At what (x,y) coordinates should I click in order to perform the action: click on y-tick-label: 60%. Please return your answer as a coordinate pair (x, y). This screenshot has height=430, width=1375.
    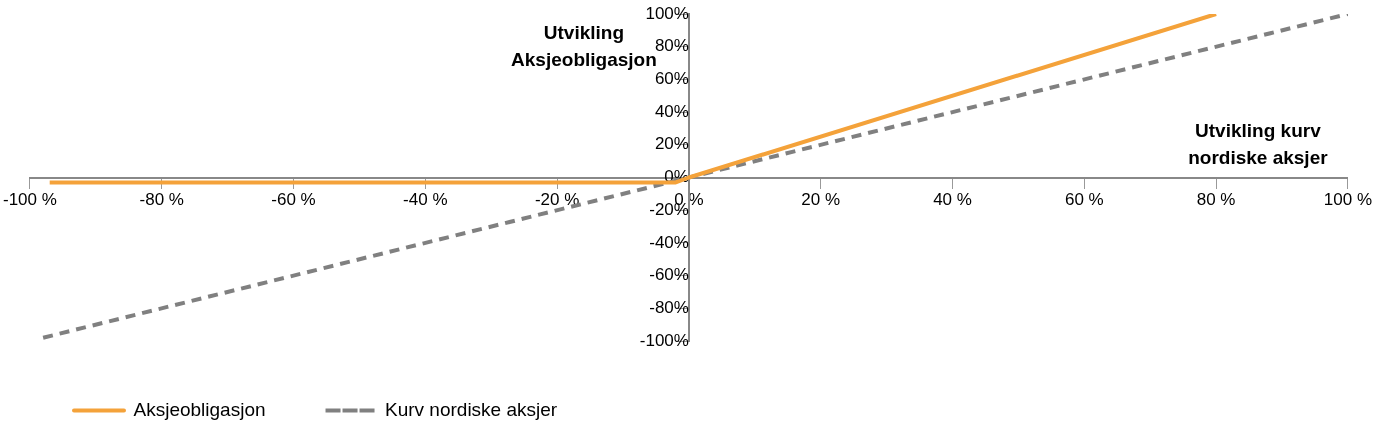
    Looking at the image, I should click on (671, 79).